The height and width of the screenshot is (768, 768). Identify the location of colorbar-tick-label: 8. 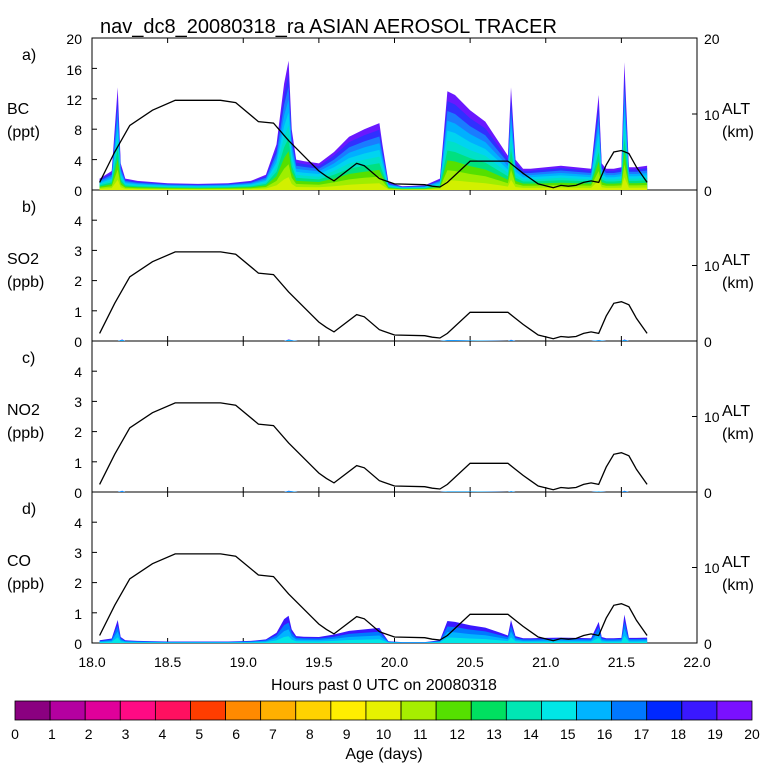
(310, 734).